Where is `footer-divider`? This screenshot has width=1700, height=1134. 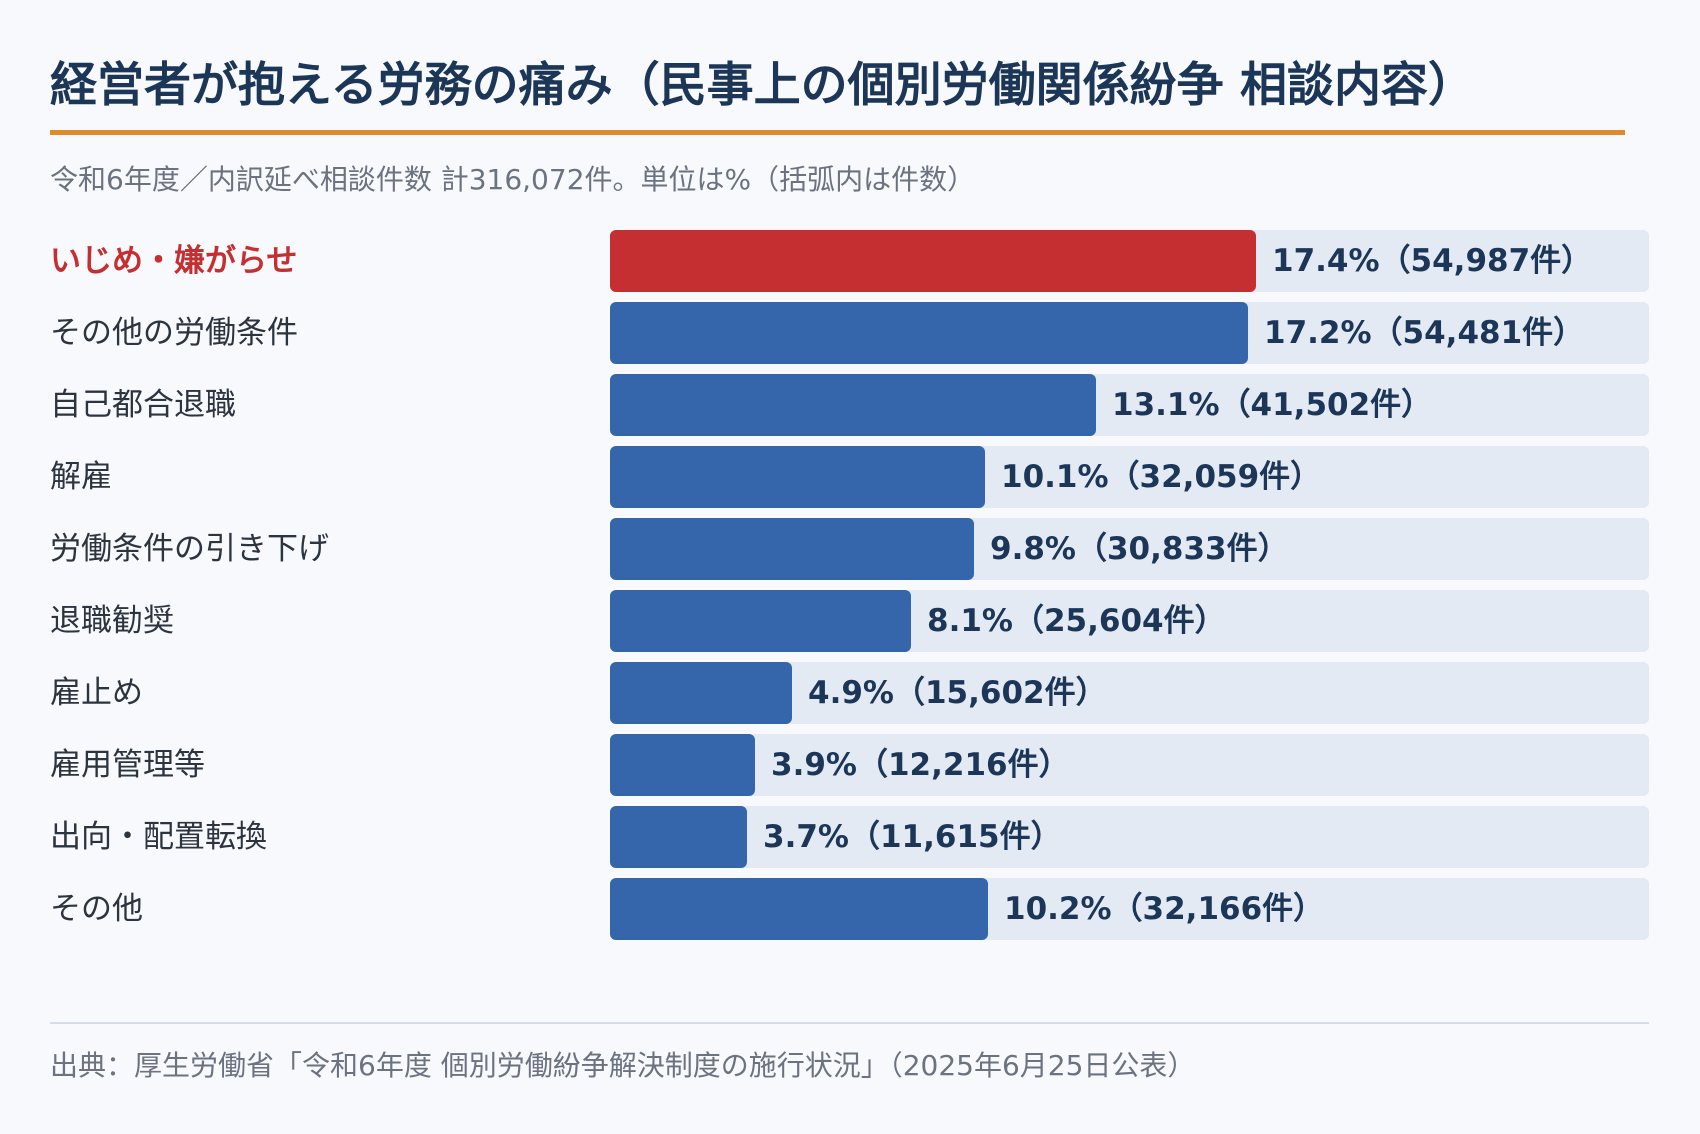
footer-divider is located at coordinates (849, 1023).